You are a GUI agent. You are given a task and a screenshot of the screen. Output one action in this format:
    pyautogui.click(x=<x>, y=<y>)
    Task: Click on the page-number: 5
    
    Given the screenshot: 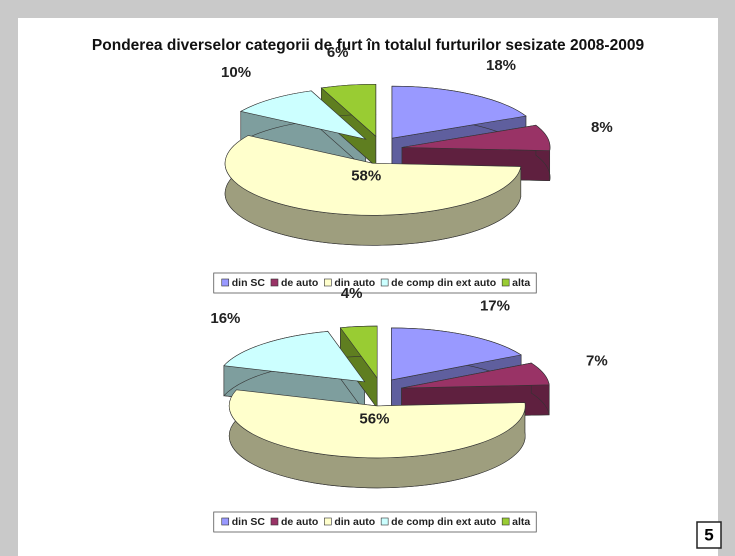 What is the action you would take?
    pyautogui.click(x=708, y=534)
    